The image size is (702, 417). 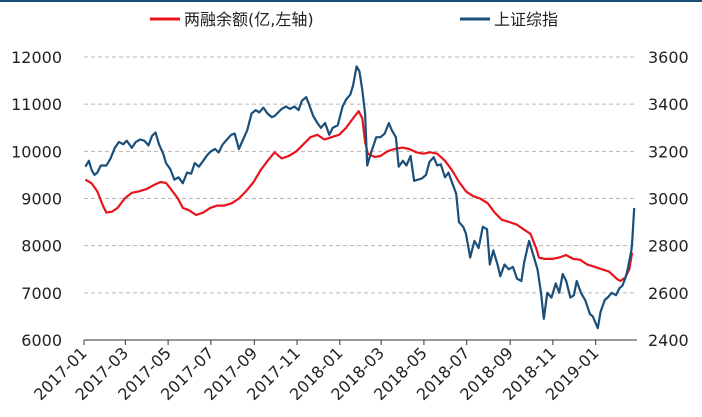 I want to click on right-tick-label: 3200, so click(x=668, y=151).